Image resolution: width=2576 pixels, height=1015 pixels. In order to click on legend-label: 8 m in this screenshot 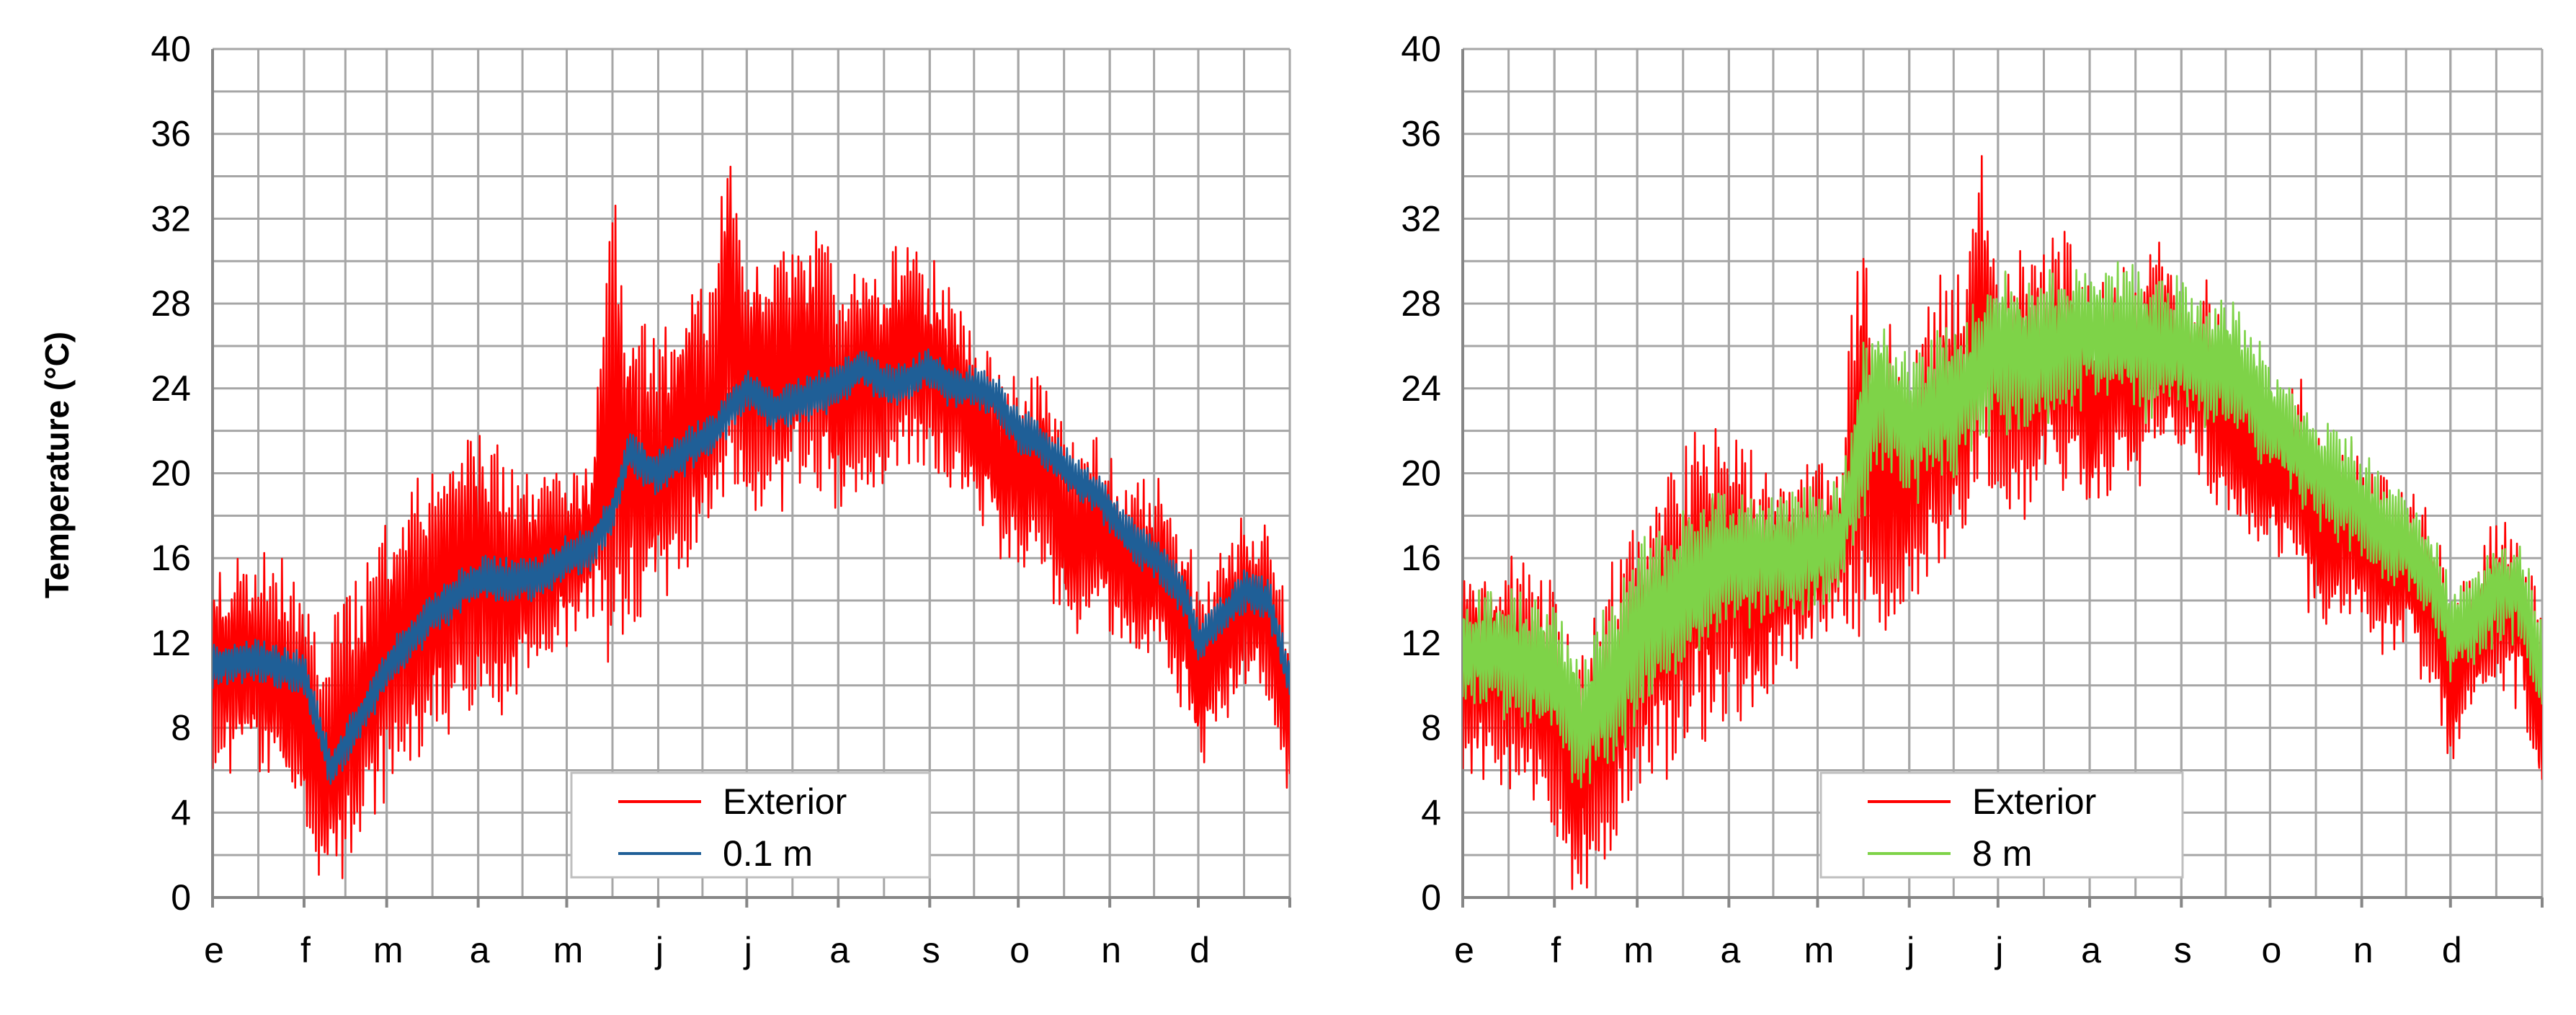, I will do `click(2002, 853)`.